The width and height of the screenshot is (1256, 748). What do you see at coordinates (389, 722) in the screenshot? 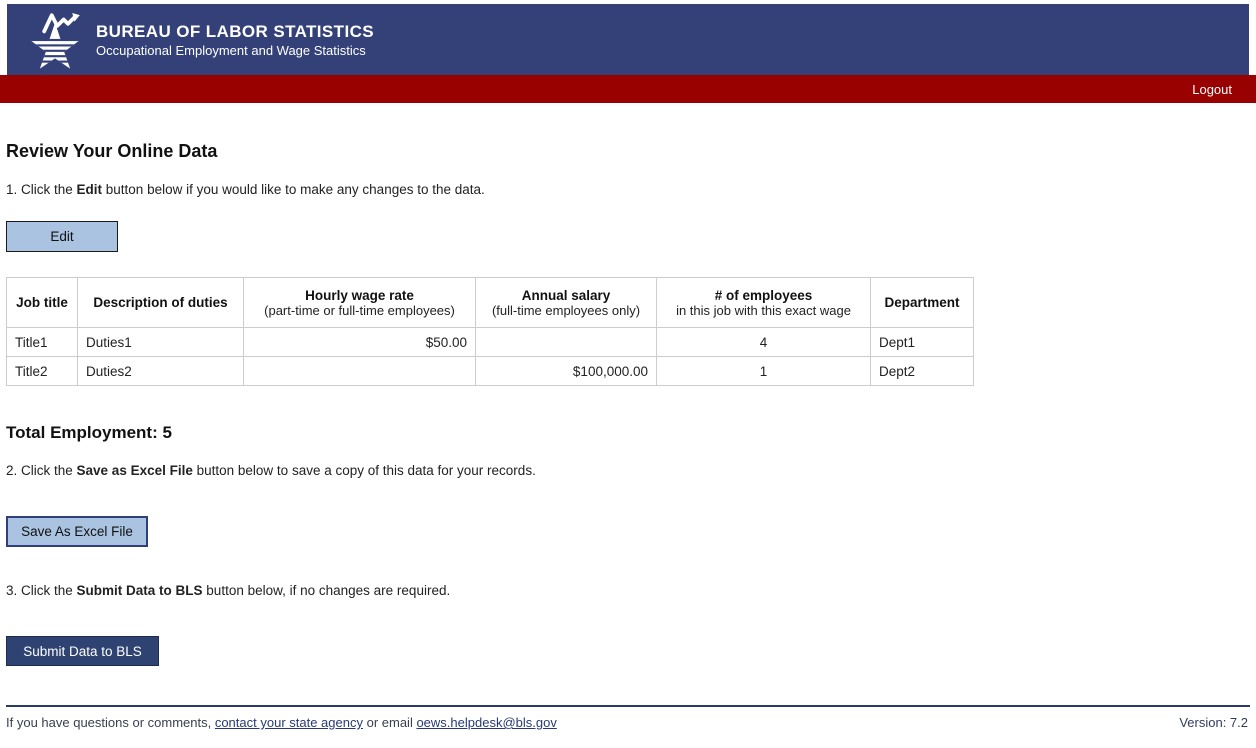
I see `footer-text-middle: or email` at bounding box center [389, 722].